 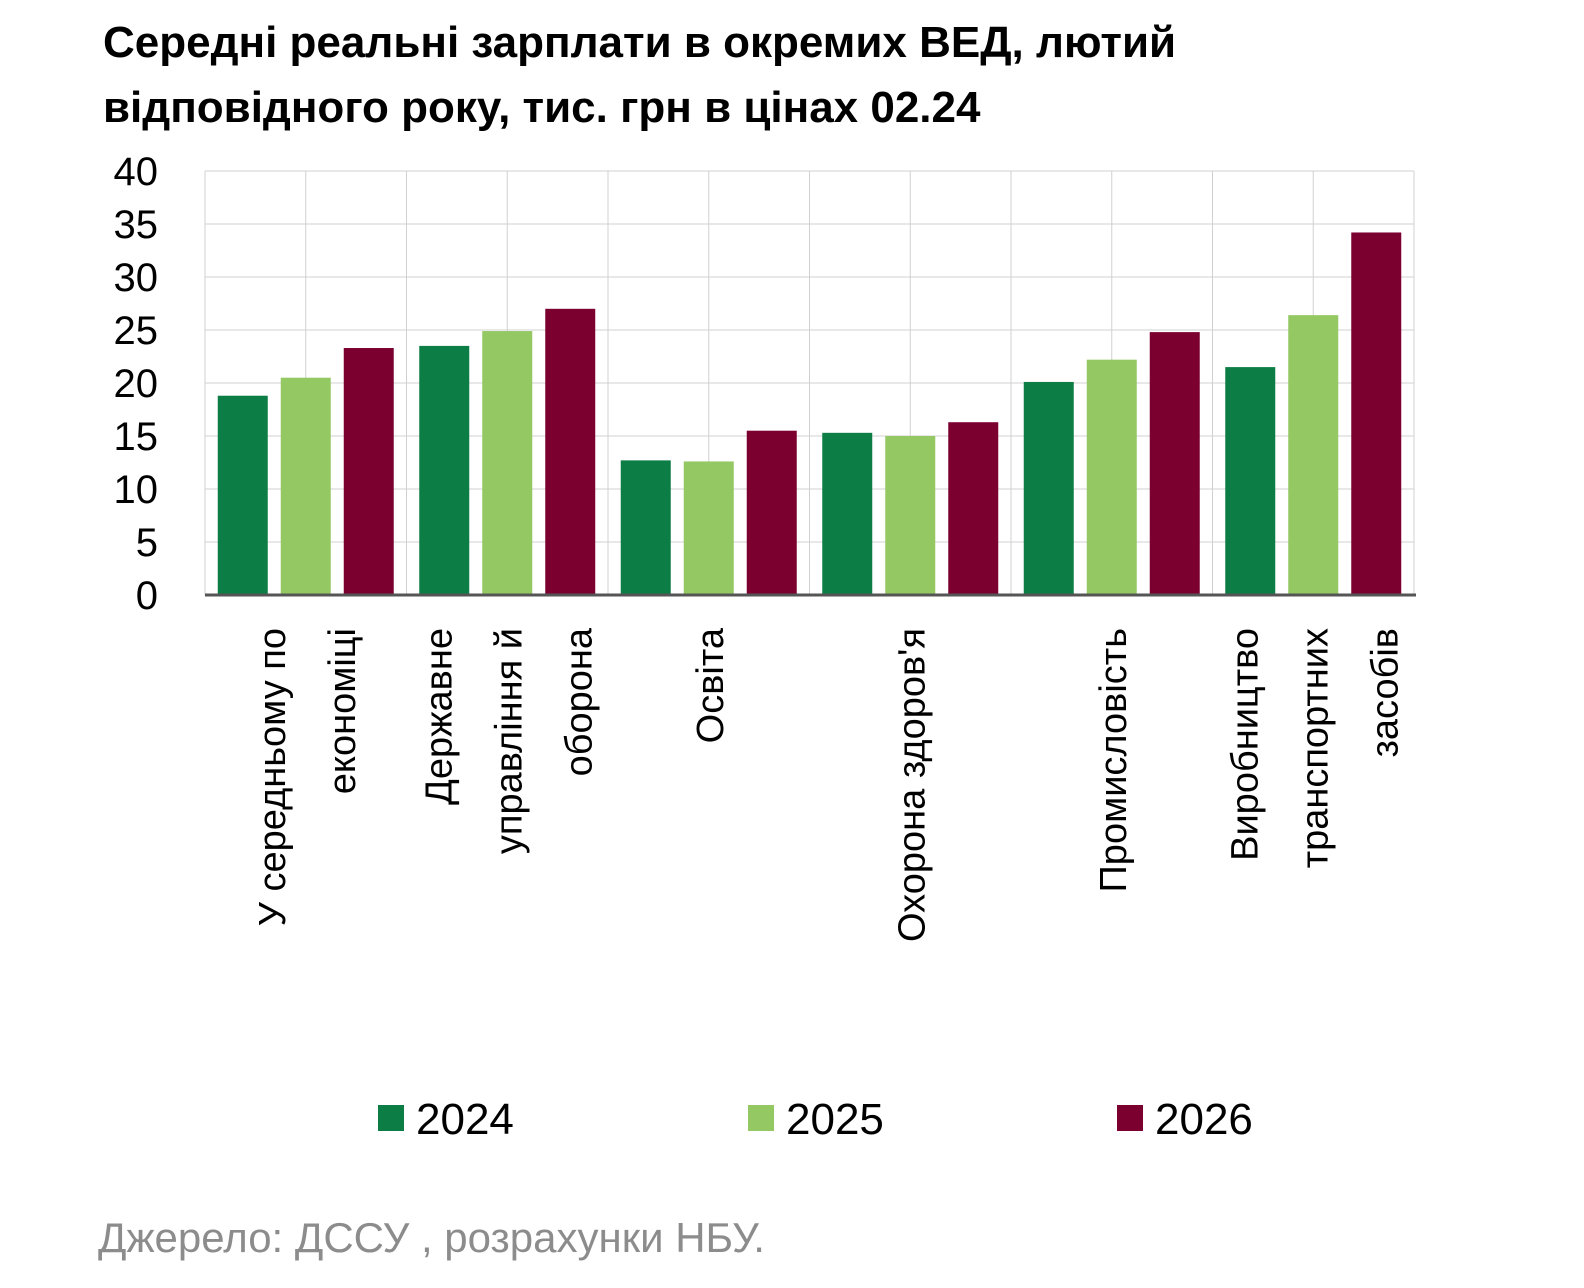 I want to click on category-label: Виробництво, so click(x=1245, y=744).